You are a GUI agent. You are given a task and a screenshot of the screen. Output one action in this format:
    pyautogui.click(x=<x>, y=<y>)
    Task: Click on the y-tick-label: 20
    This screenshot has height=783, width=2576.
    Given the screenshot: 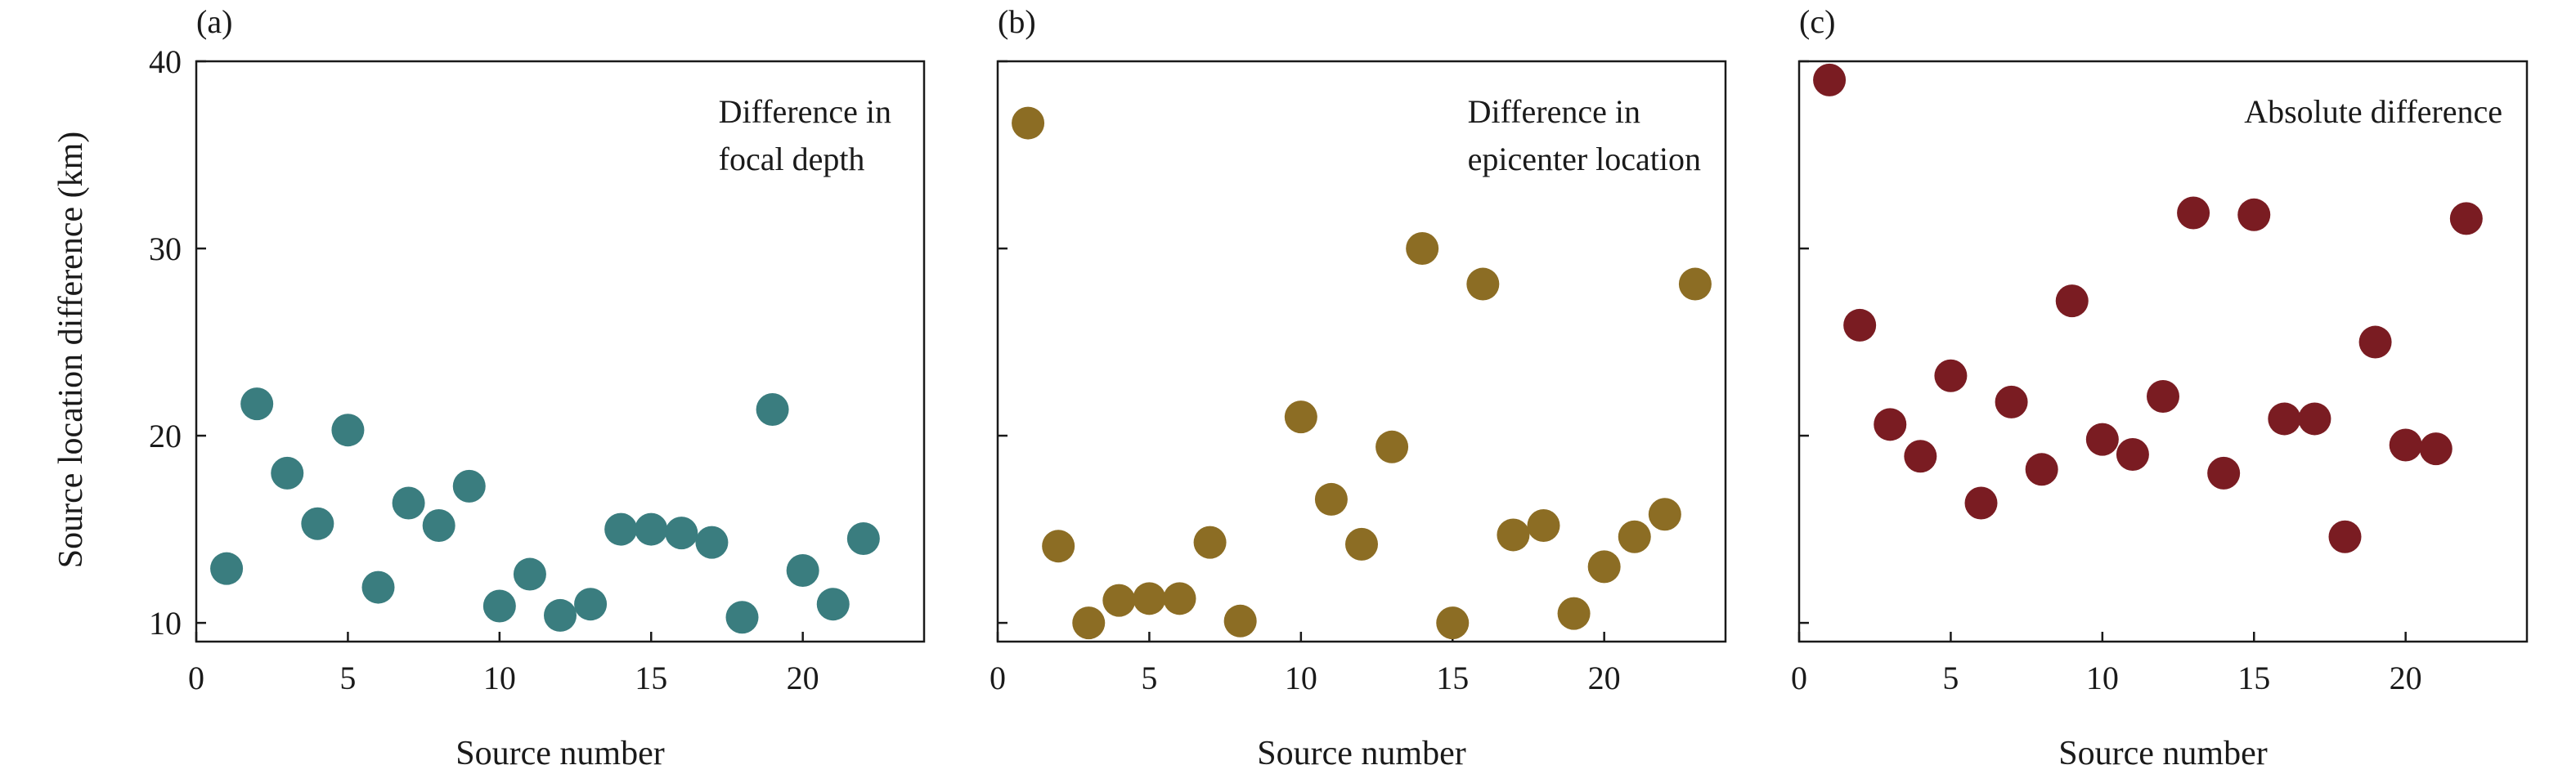 What is the action you would take?
    pyautogui.click(x=165, y=436)
    